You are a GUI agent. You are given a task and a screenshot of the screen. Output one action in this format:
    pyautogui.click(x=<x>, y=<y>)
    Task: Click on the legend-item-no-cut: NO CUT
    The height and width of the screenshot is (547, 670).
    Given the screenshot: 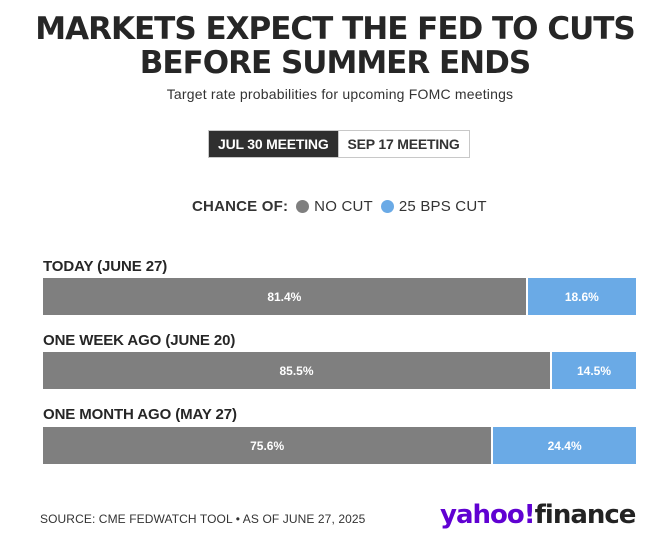 What is the action you would take?
    pyautogui.click(x=334, y=206)
    